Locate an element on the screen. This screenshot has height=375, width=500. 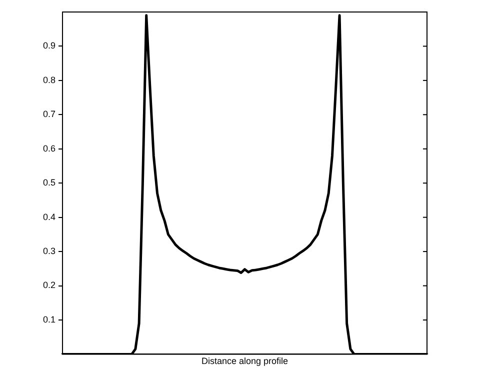
y-tick-label: 0.5 is located at coordinates (49, 183).